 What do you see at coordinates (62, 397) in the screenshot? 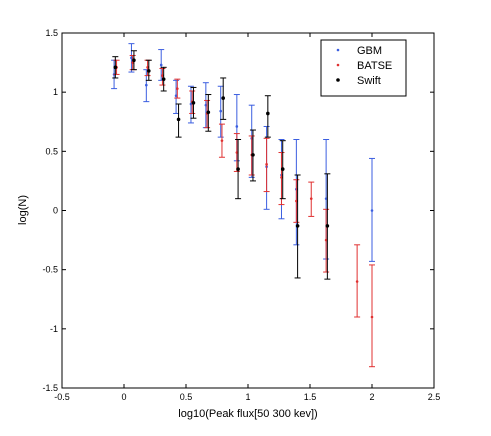
I see `x-tick-label: -0.5` at bounding box center [62, 397].